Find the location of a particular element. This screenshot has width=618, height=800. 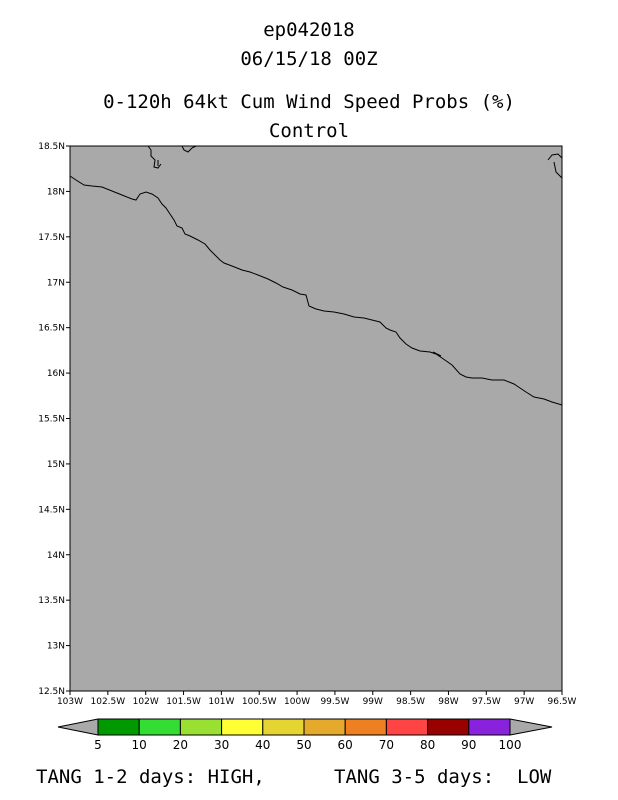

colorbar-label: 40 is located at coordinates (262, 745).